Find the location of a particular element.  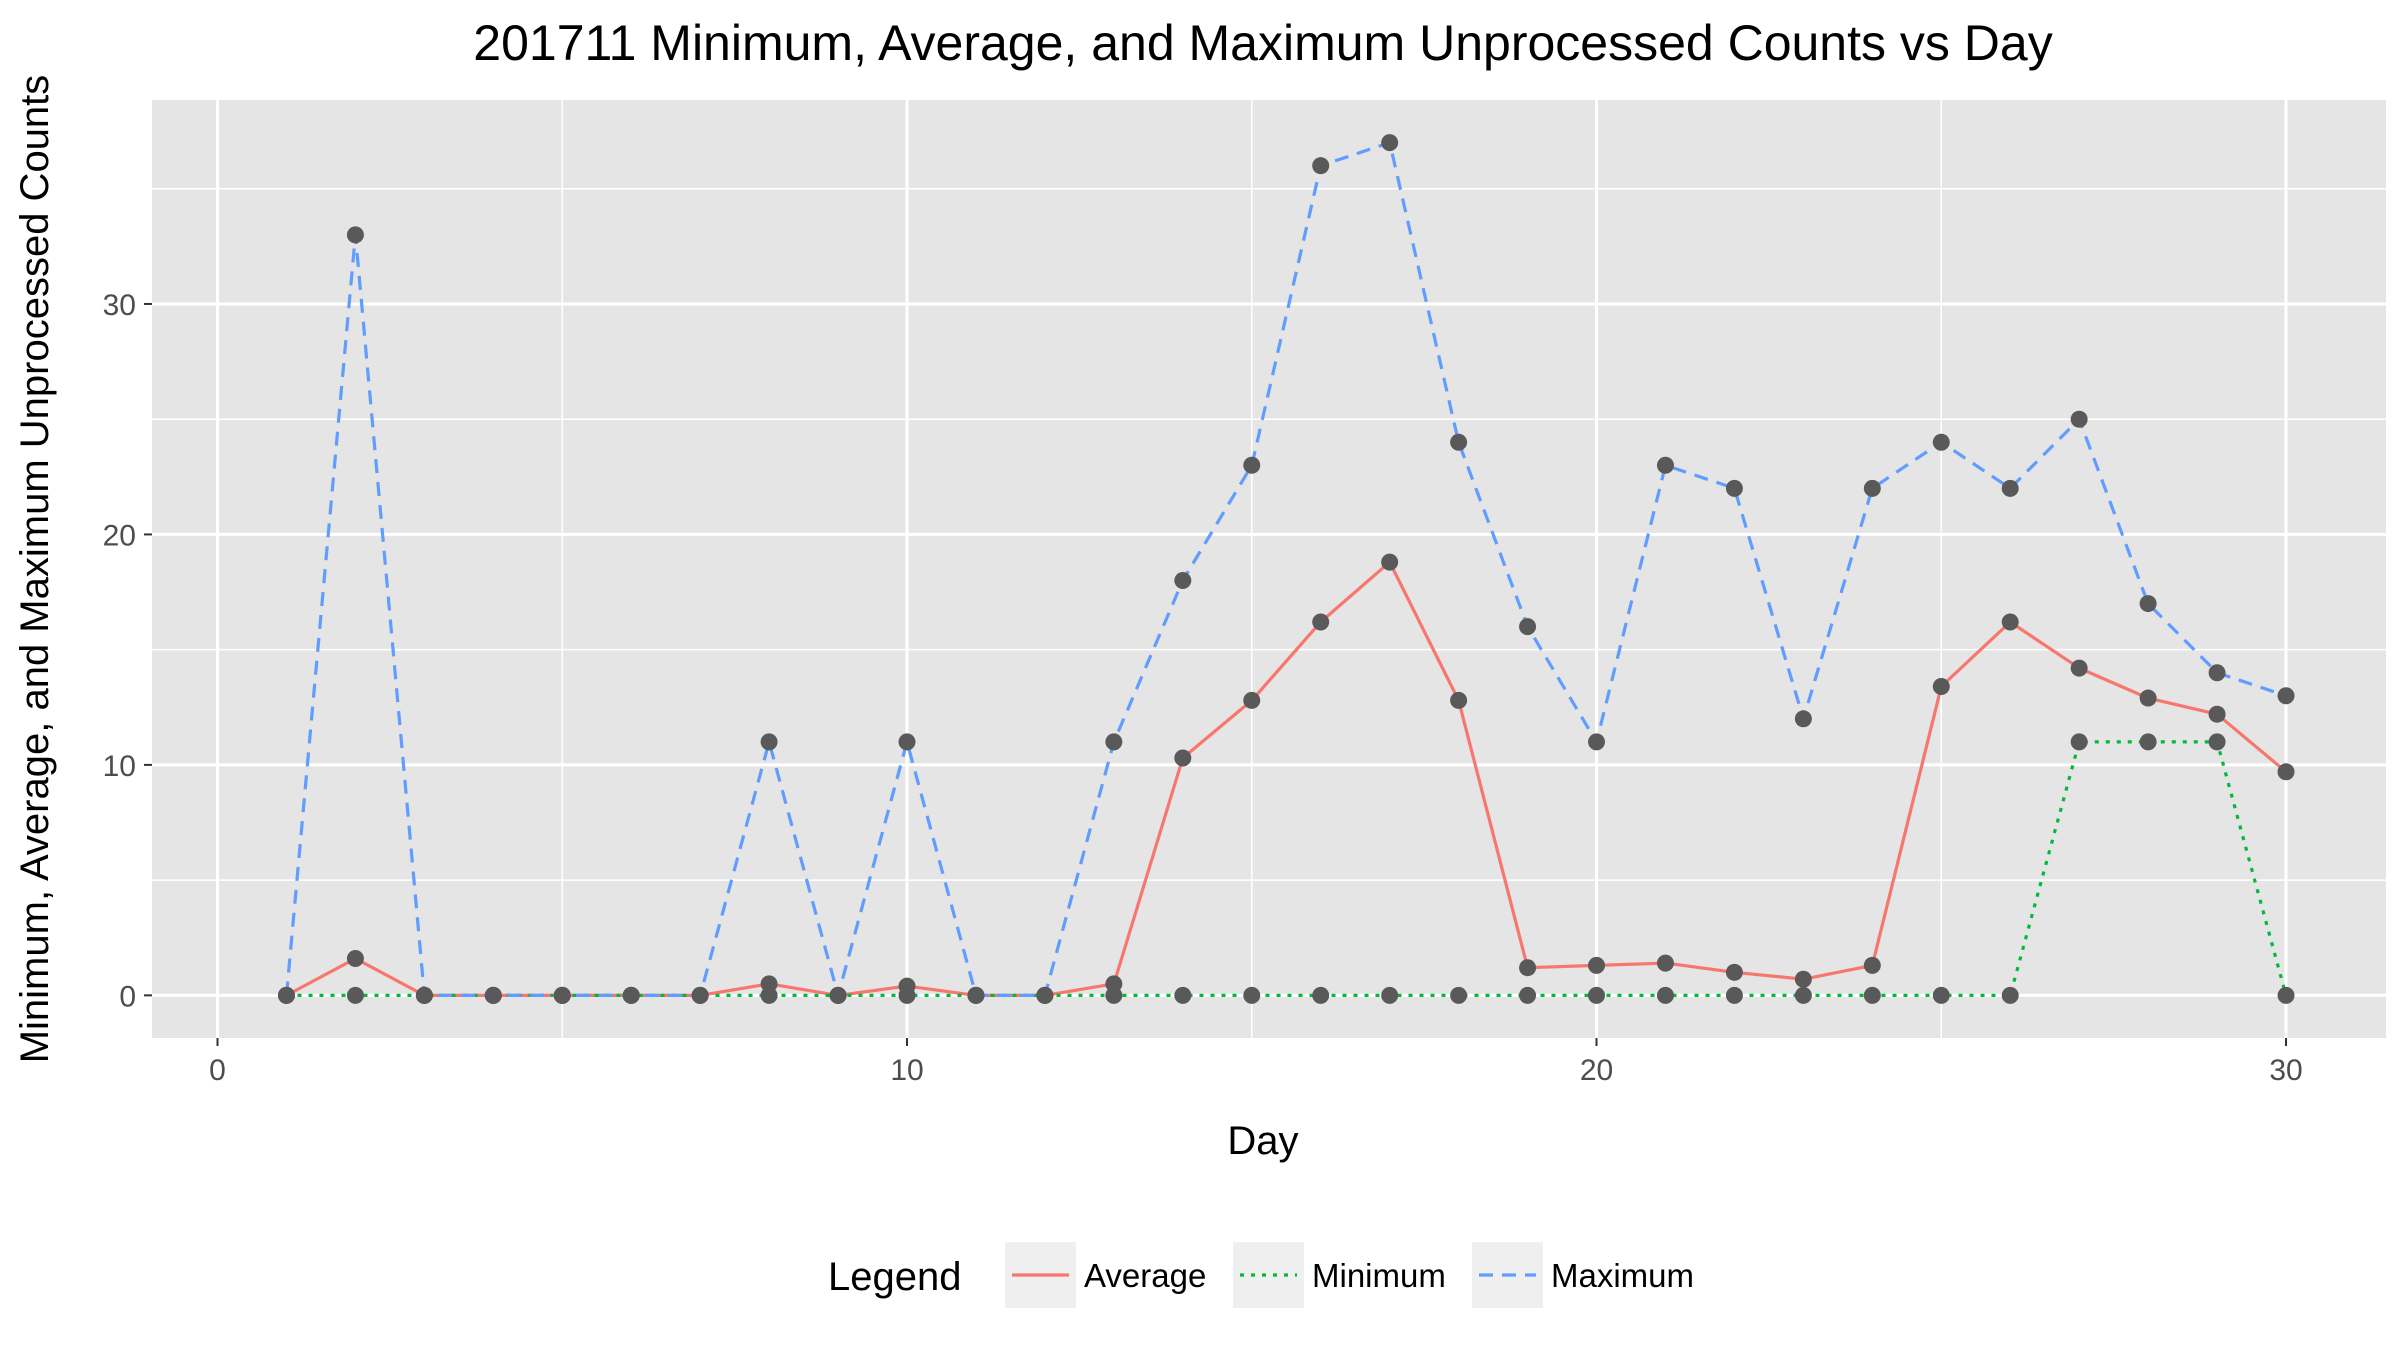

legend-title: Legend is located at coordinates (894, 1277).